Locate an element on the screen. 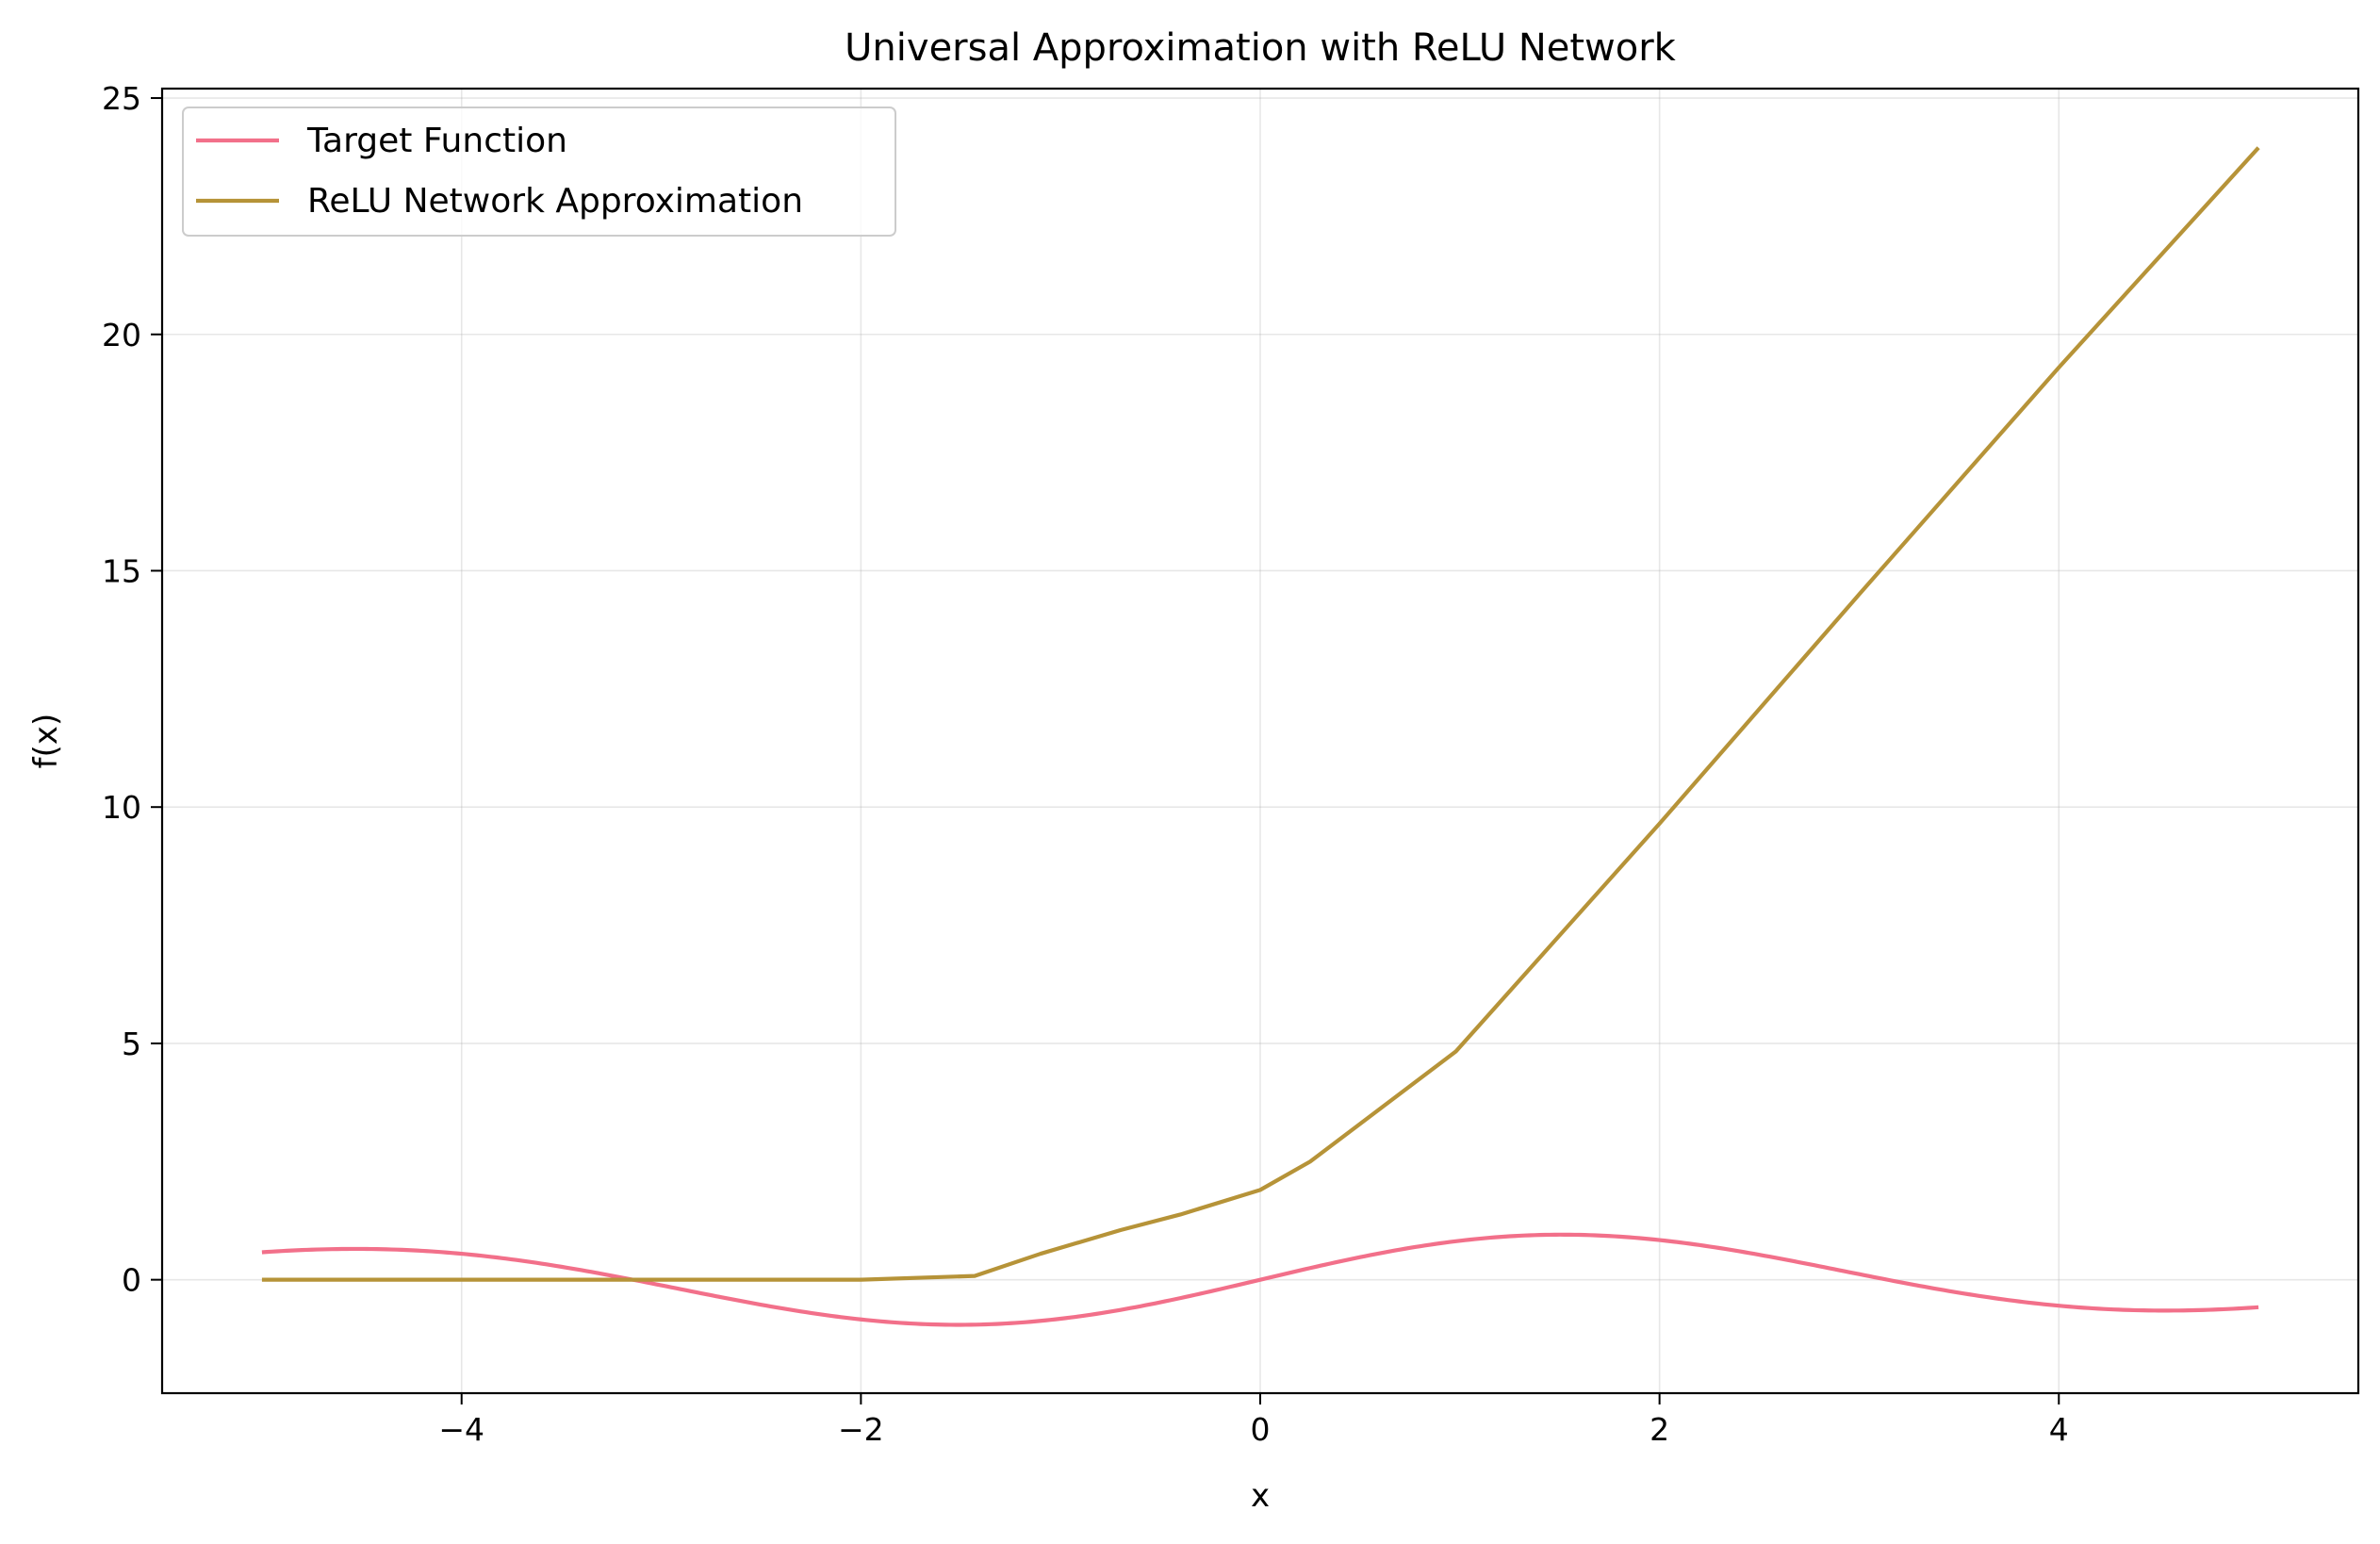 The image size is (2380, 1544). y-tick-label: 25 is located at coordinates (121, 98).